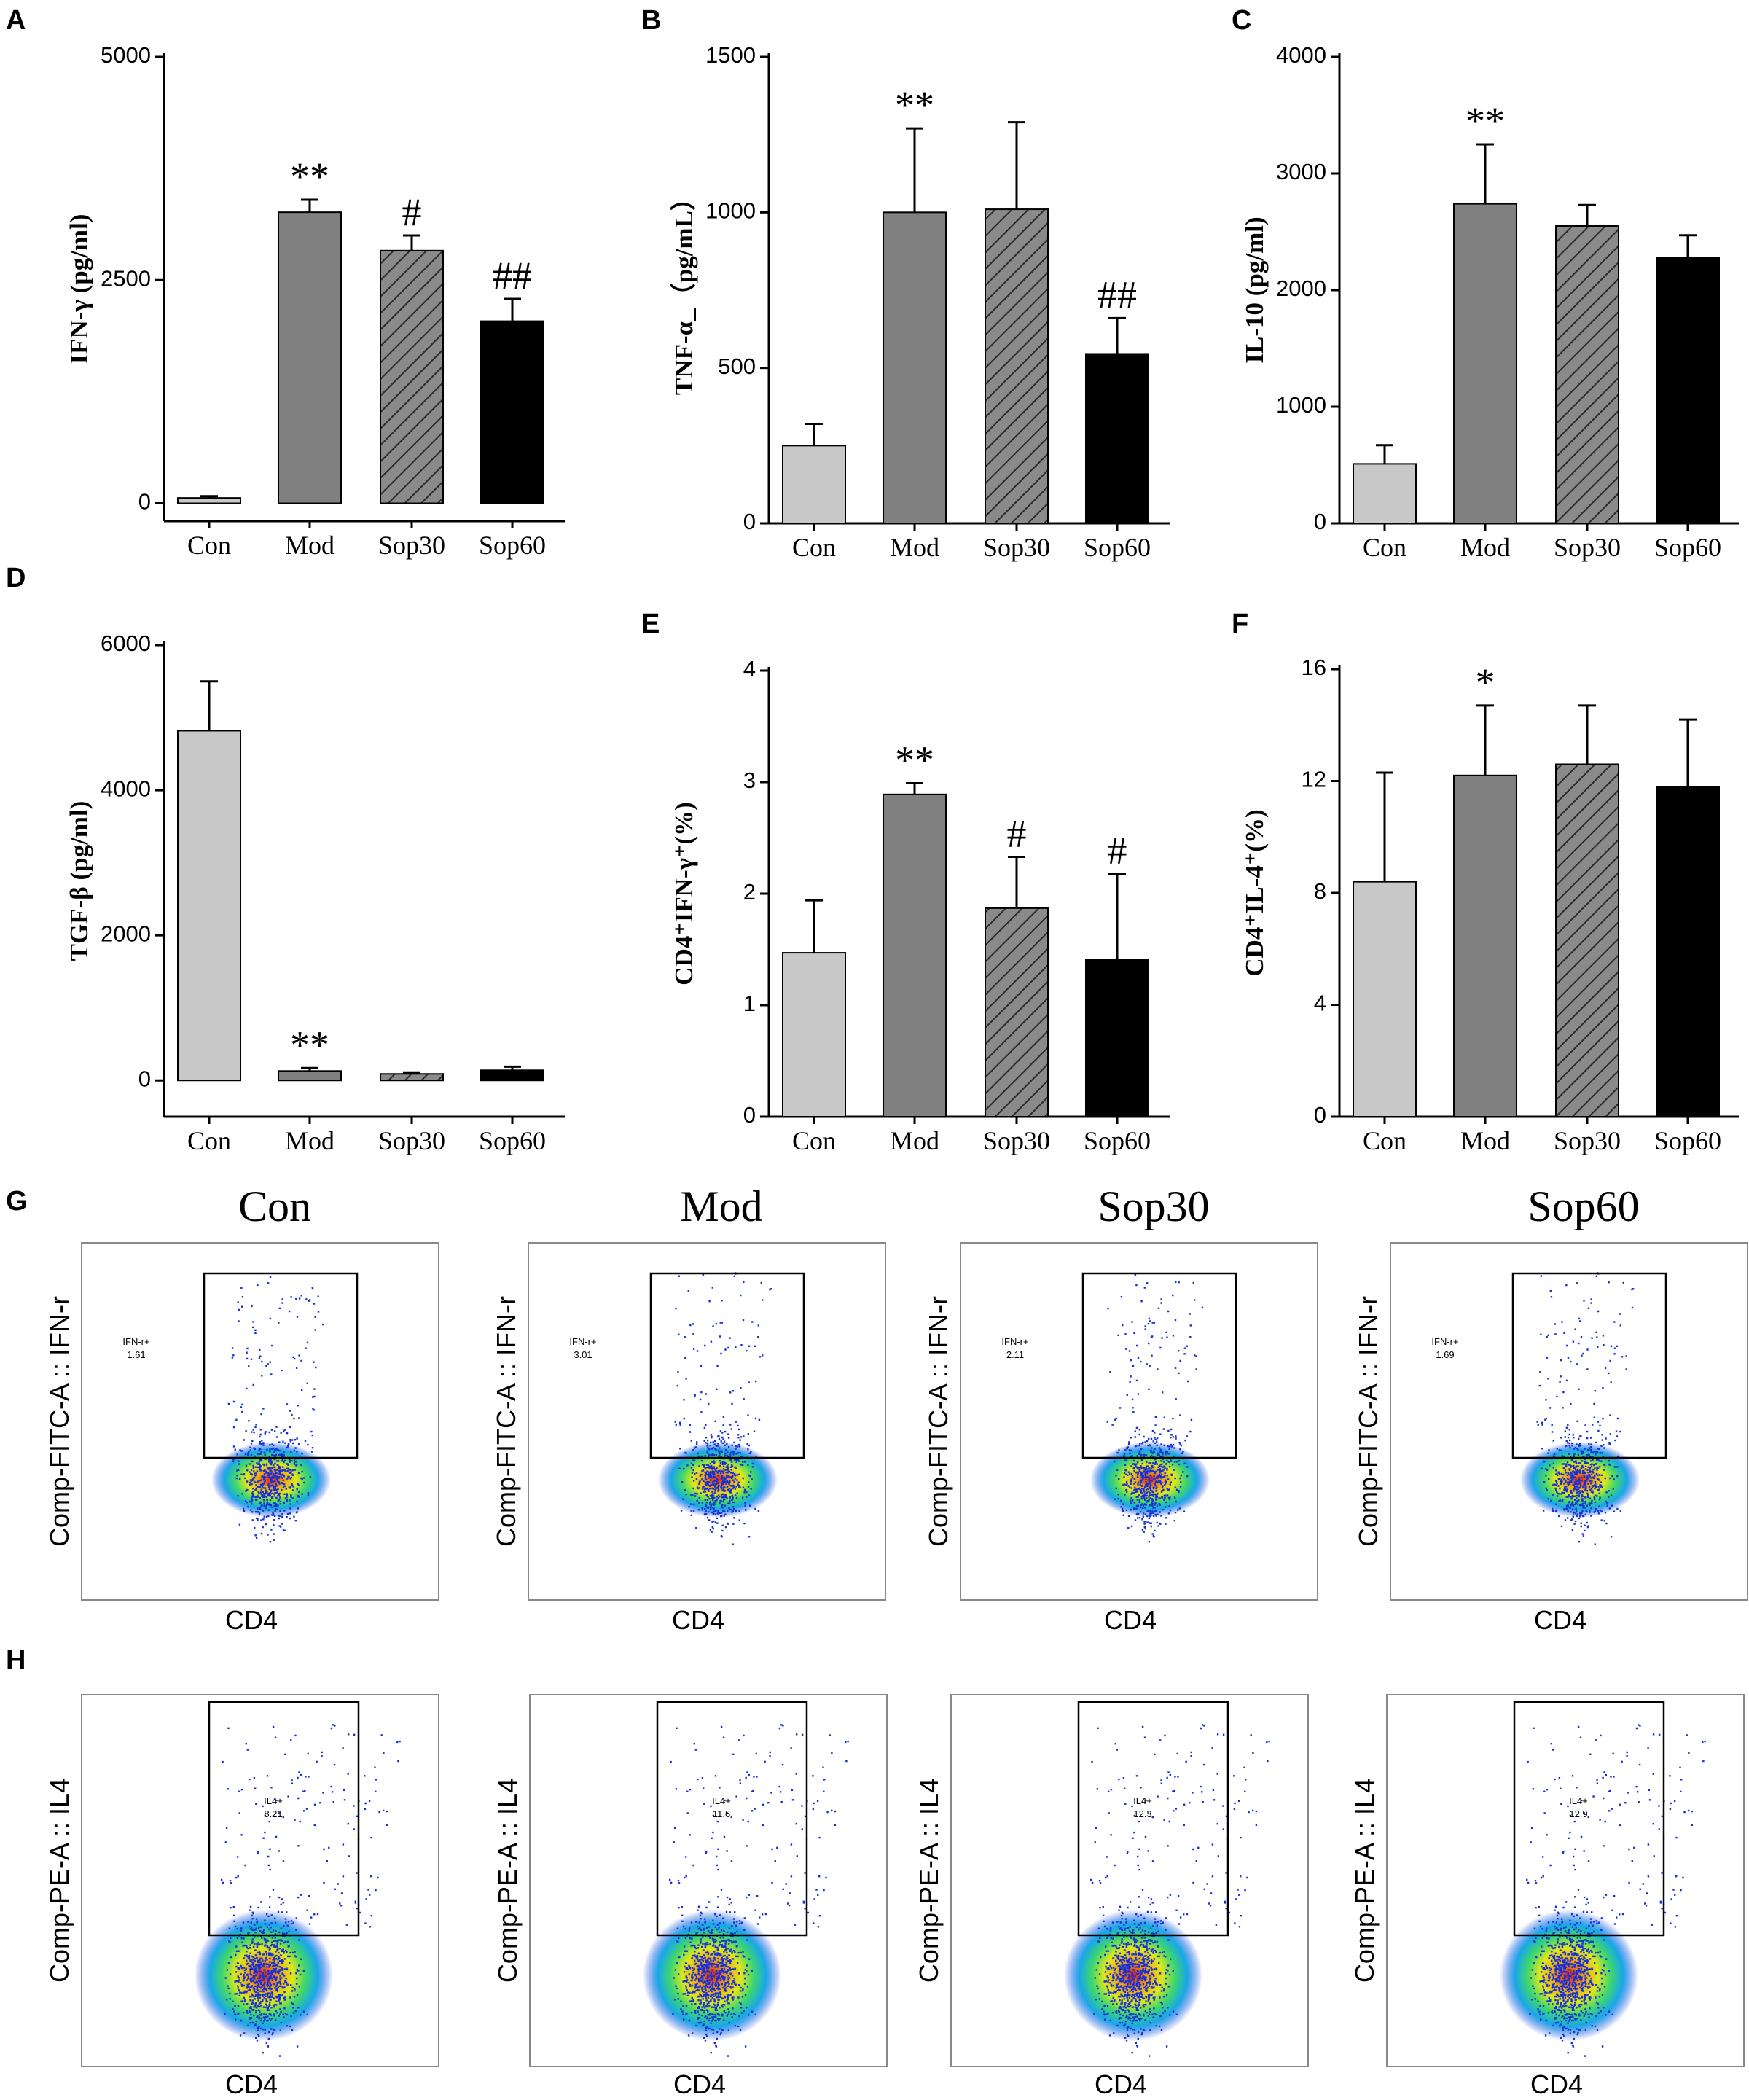 The width and height of the screenshot is (1749, 2100). What do you see at coordinates (136, 1354) in the screenshot?
I see `gate-value: 1.61` at bounding box center [136, 1354].